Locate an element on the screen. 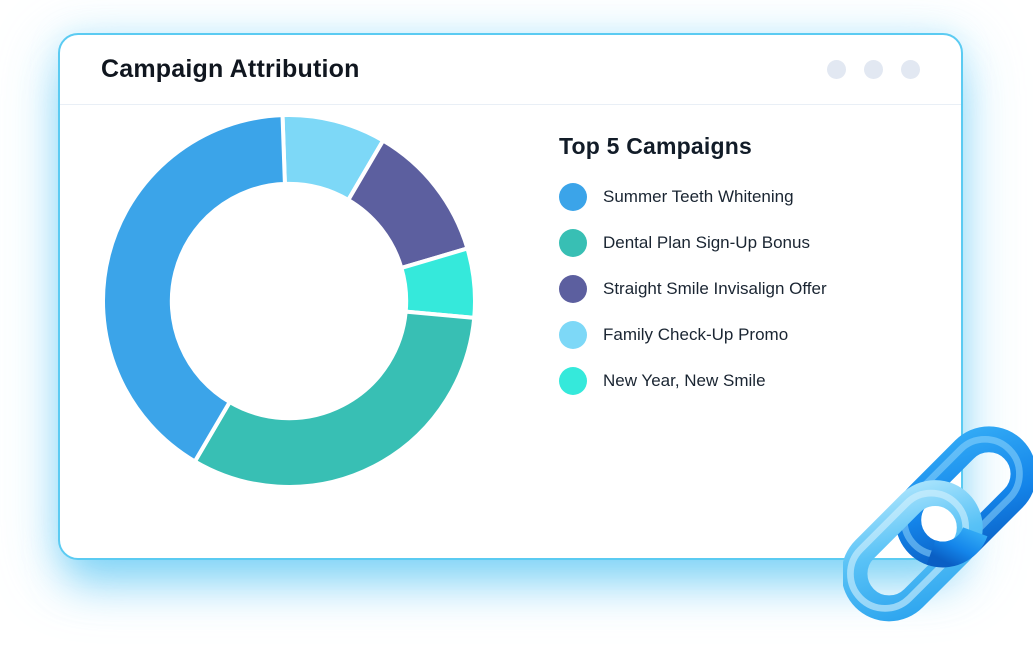 The image size is (1033, 645). legend-item-straight-smile-invisalign-offer: Straight Smile Invisalign Offer is located at coordinates (693, 289).